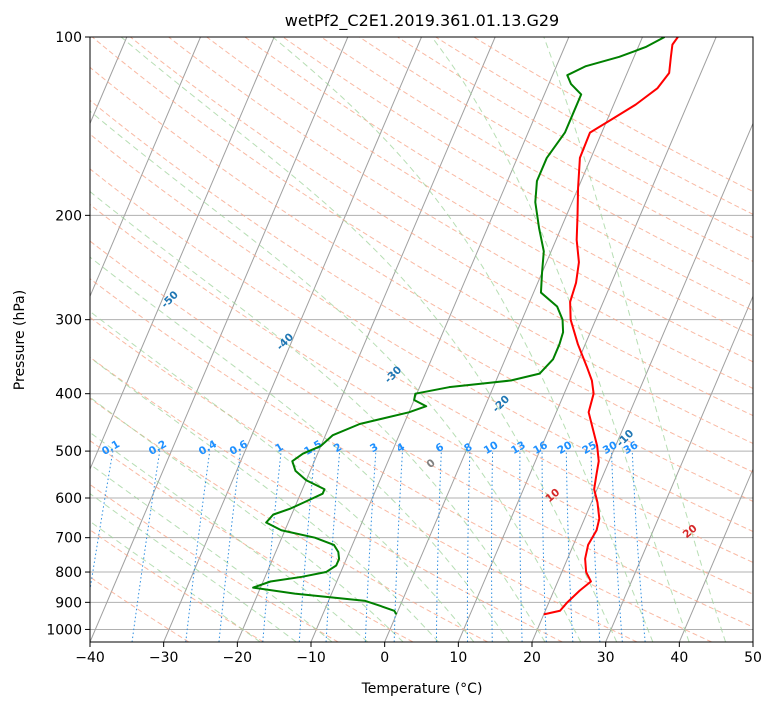 The width and height of the screenshot is (775, 708). Describe the element at coordinates (238, 658) in the screenshot. I see `x-tick-label: −20` at that location.